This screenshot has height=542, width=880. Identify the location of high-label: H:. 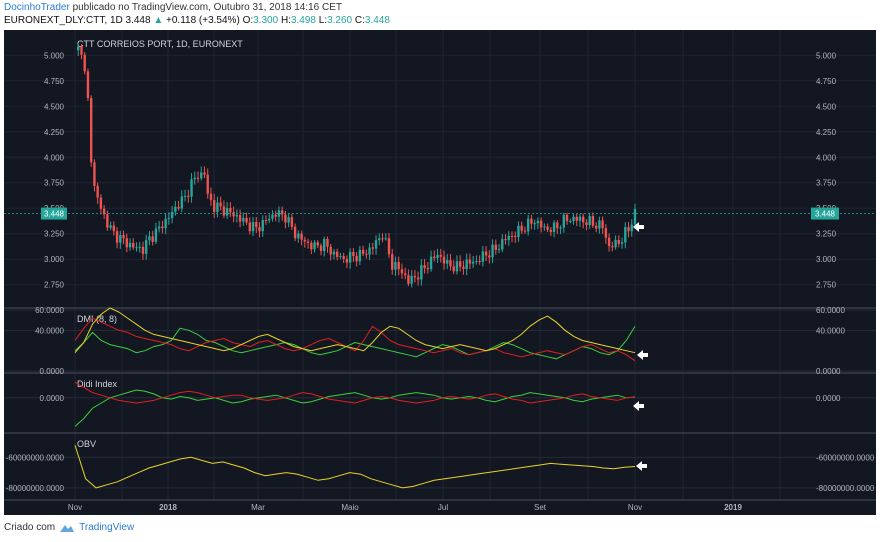
(285, 20).